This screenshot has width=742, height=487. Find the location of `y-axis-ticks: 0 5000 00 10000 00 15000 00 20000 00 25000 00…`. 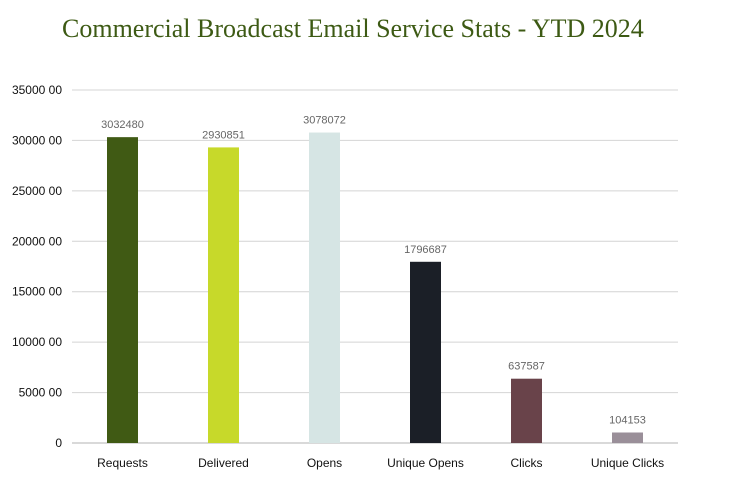

y-axis-ticks: 0 5000 00 10000 00 15000 00 20000 00 25000 00… is located at coordinates (37, 266).